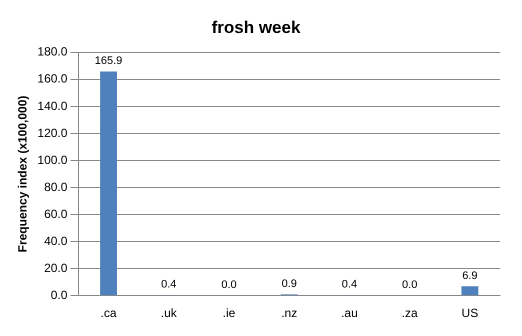 This screenshot has width=522, height=336. I want to click on data-label: 6.9, so click(470, 276).